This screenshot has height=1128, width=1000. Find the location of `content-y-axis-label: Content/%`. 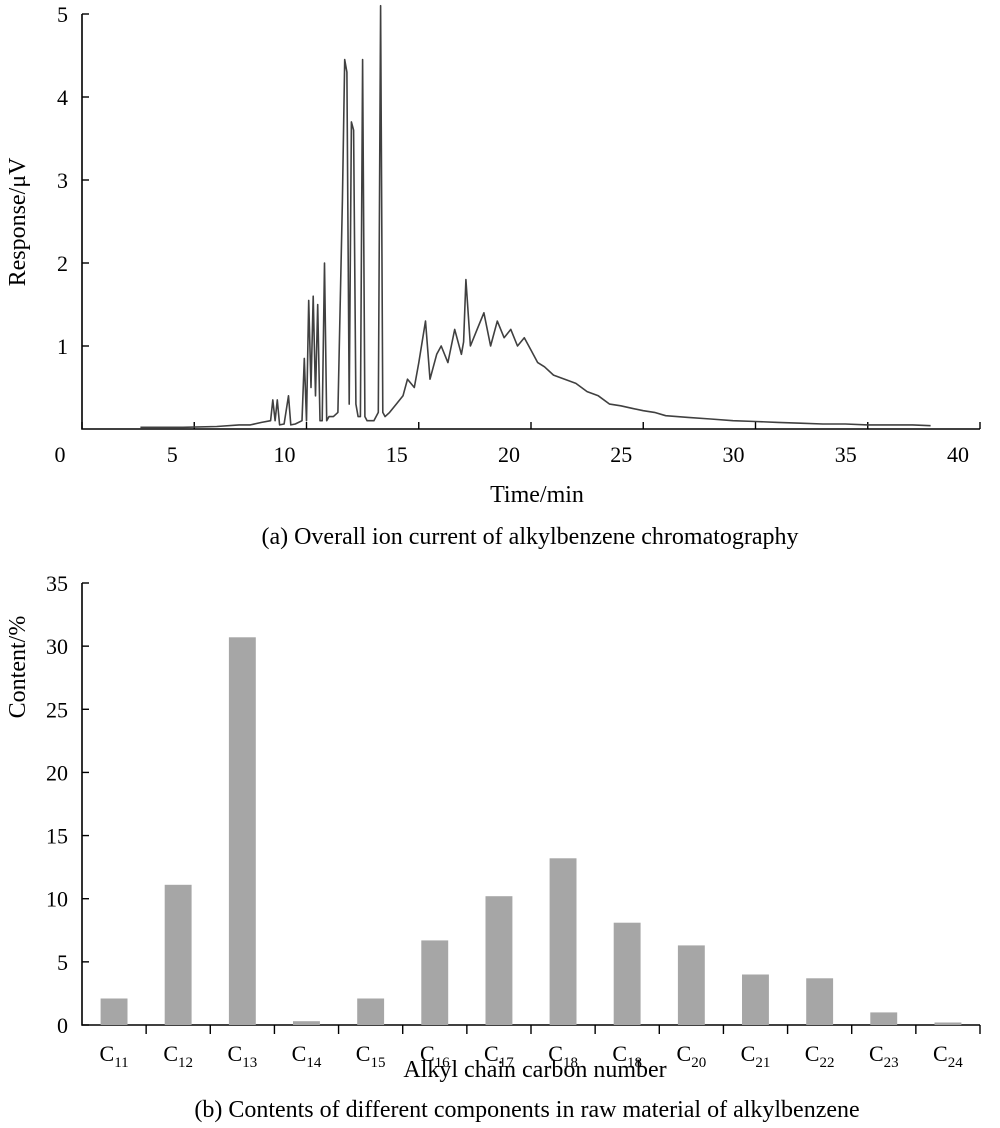

content-y-axis-label: Content/% is located at coordinates (18, 667).